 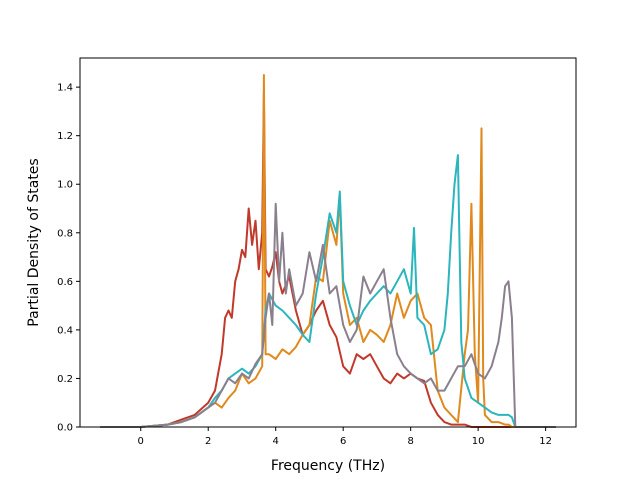 What do you see at coordinates (65, 233) in the screenshot?
I see `y-tick-label: 0.8` at bounding box center [65, 233].